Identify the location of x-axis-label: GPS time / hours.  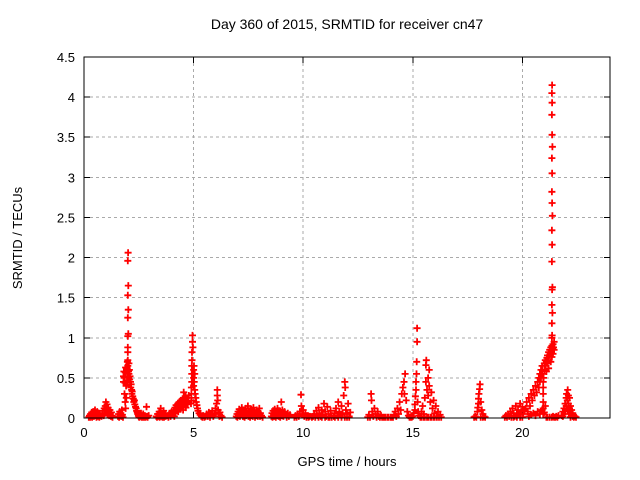
(347, 461).